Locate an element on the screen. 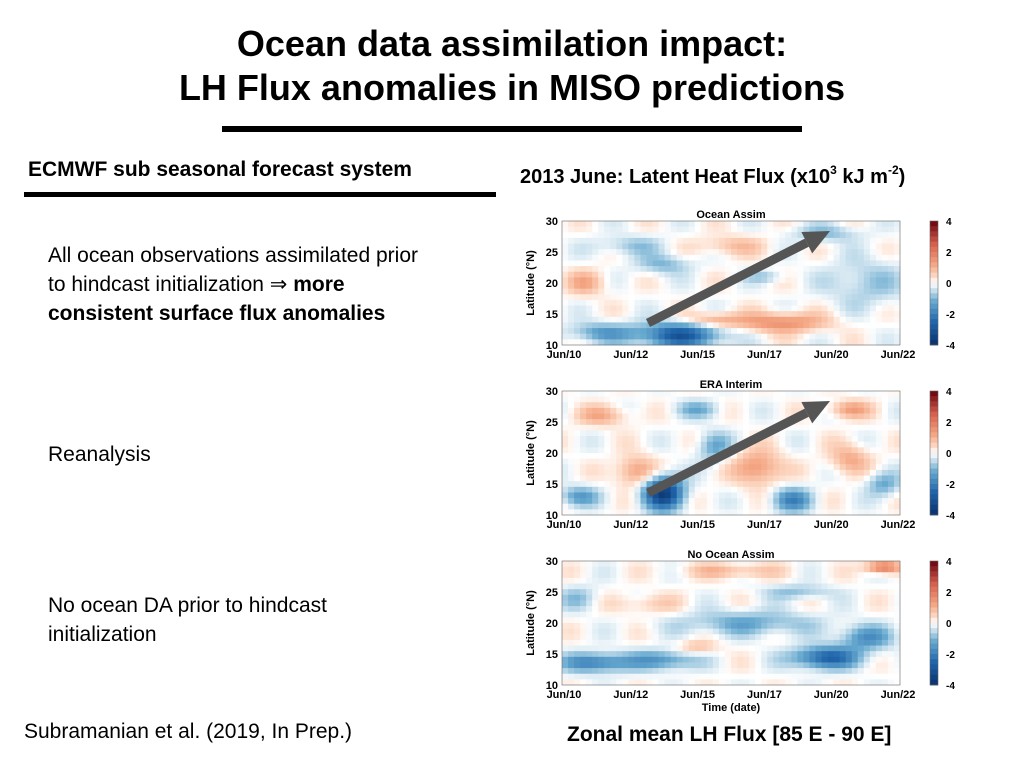 This screenshot has height=768, width=1024. reanalysis-label: Reanalysis is located at coordinates (99, 454).